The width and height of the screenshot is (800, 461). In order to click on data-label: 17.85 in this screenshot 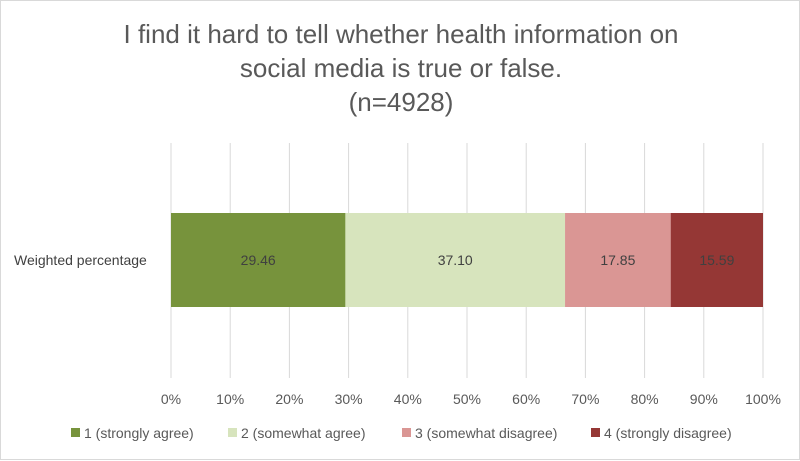, I will do `click(617, 260)`.